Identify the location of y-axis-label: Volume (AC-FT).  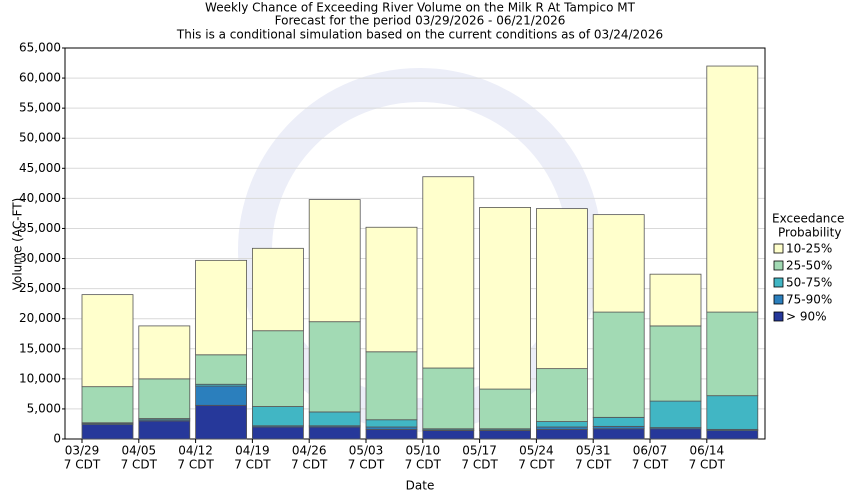
(18, 244).